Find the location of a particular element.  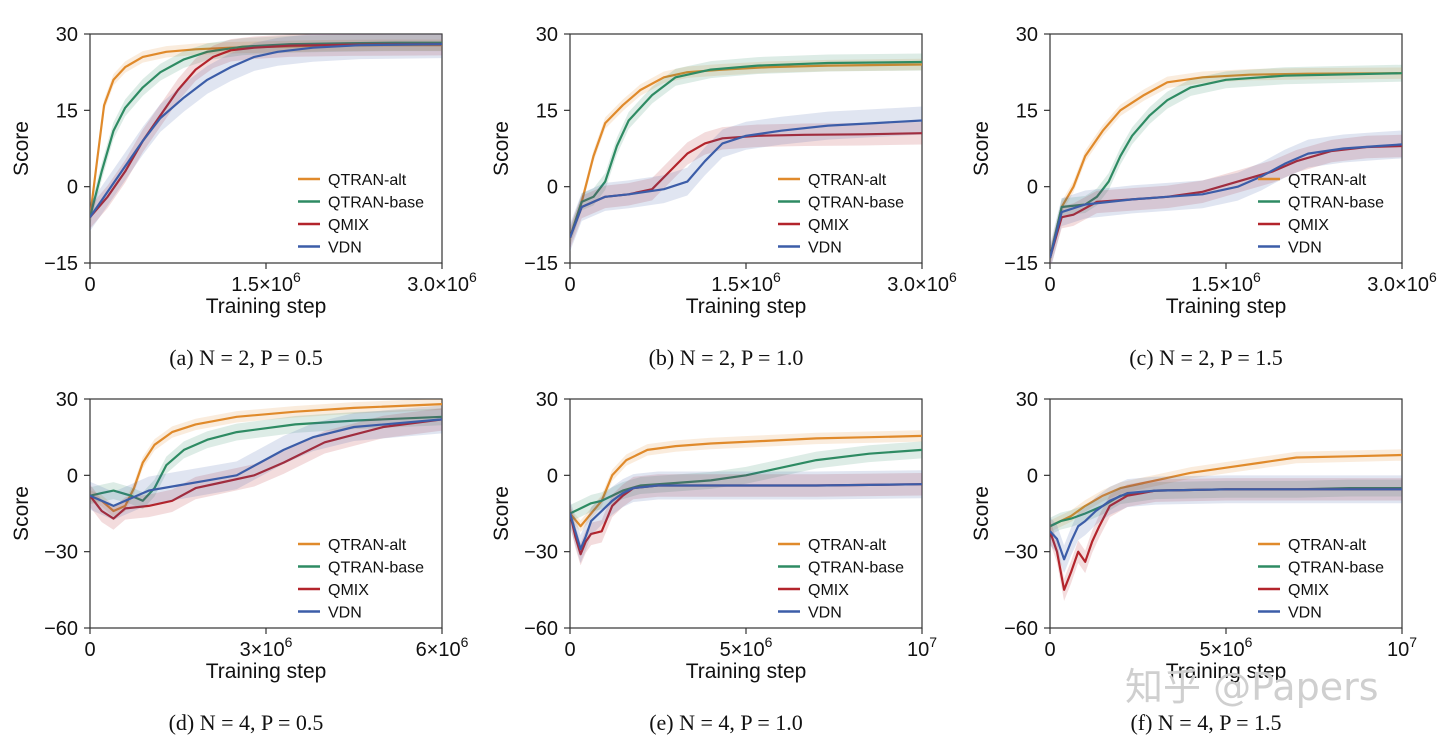

panel-caption: (c) N = 2, P = 1.5 is located at coordinates (1206, 357).